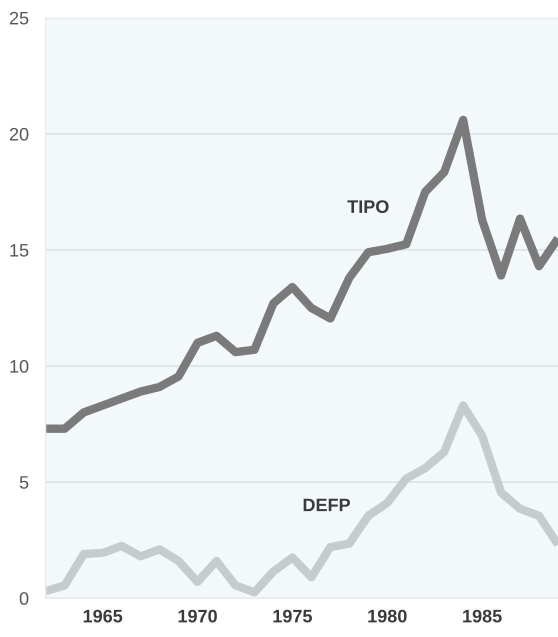 The height and width of the screenshot is (637, 558). I want to click on y-tick-label: 10, so click(19, 366).